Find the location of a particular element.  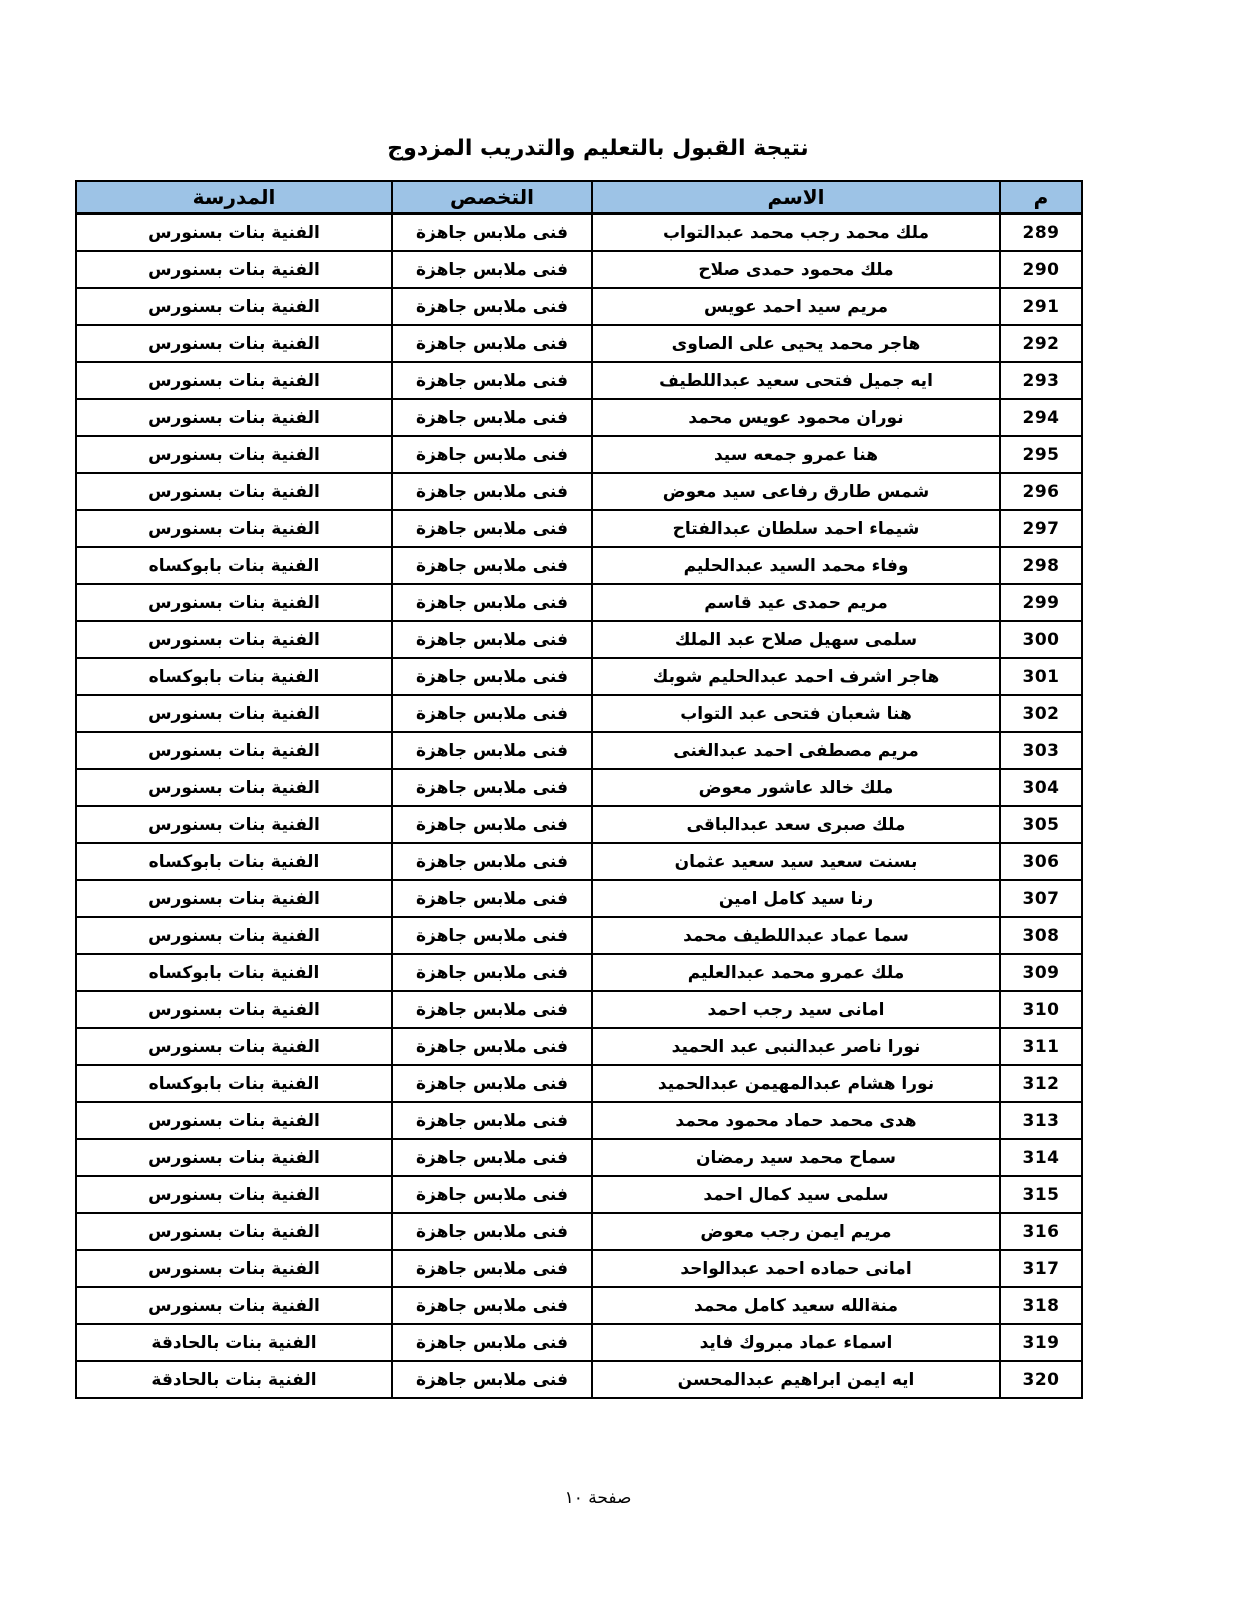

student-name-cell: هاجر محمد يحيى على الصاوى is located at coordinates (796, 343).